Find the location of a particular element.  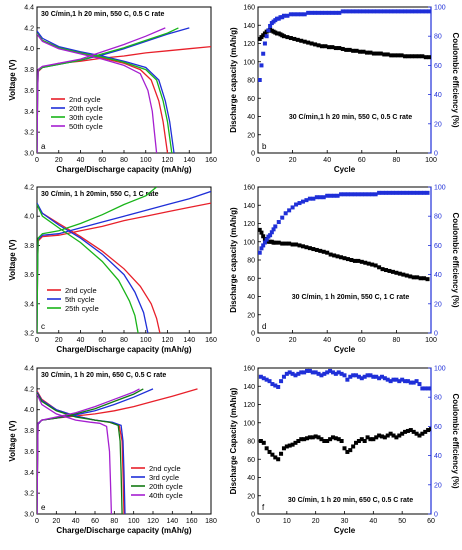

y2-tick-label: 0 is located at coordinates (436, 515).